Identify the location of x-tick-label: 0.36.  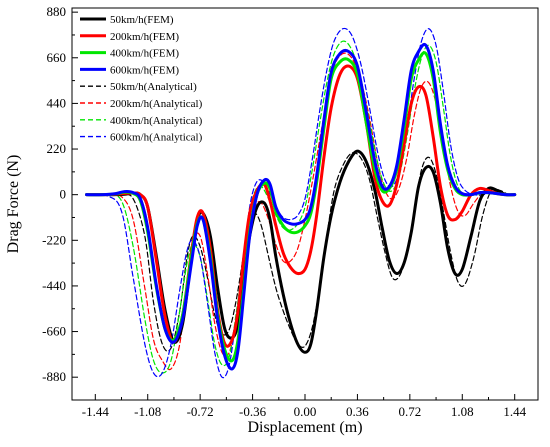
(357, 411).